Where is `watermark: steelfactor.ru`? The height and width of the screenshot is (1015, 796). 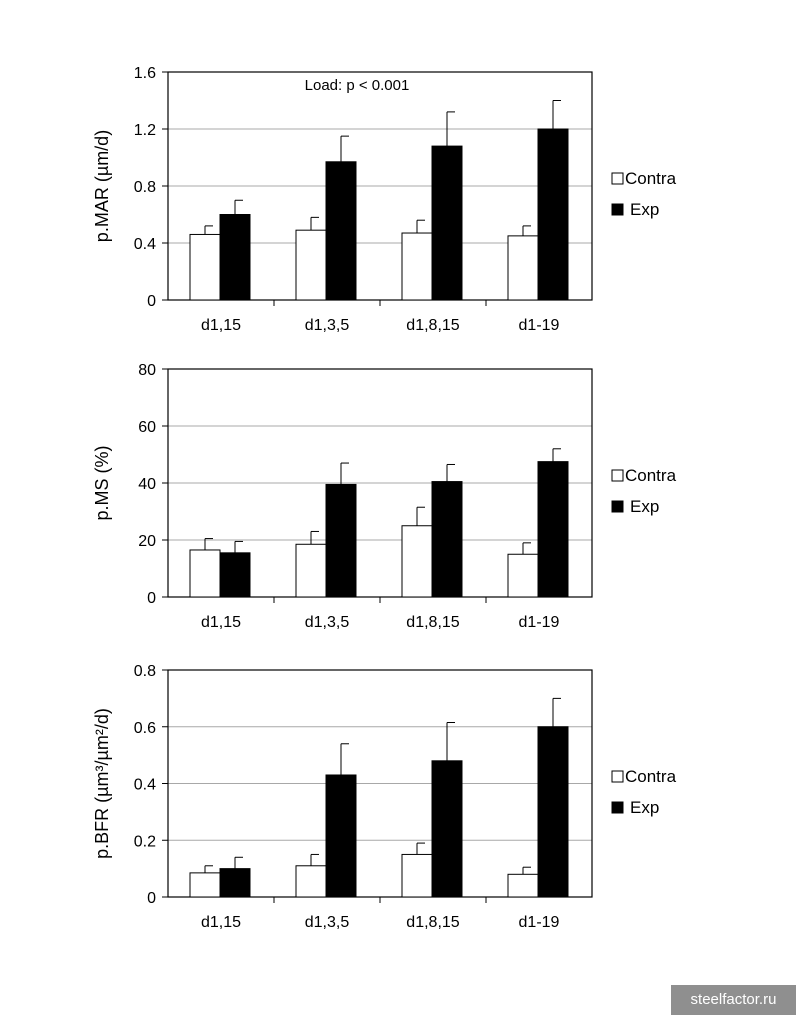 watermark: steelfactor.ru is located at coordinates (733, 1000).